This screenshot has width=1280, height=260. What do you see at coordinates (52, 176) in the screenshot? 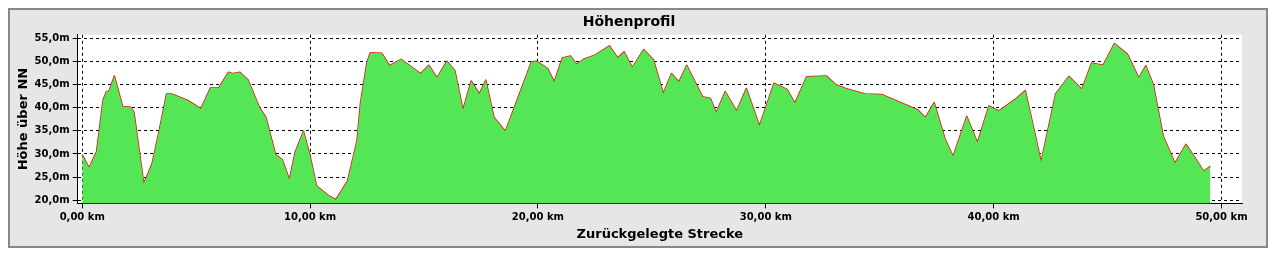
I see `y-tick-label: 25,0m` at bounding box center [52, 176].